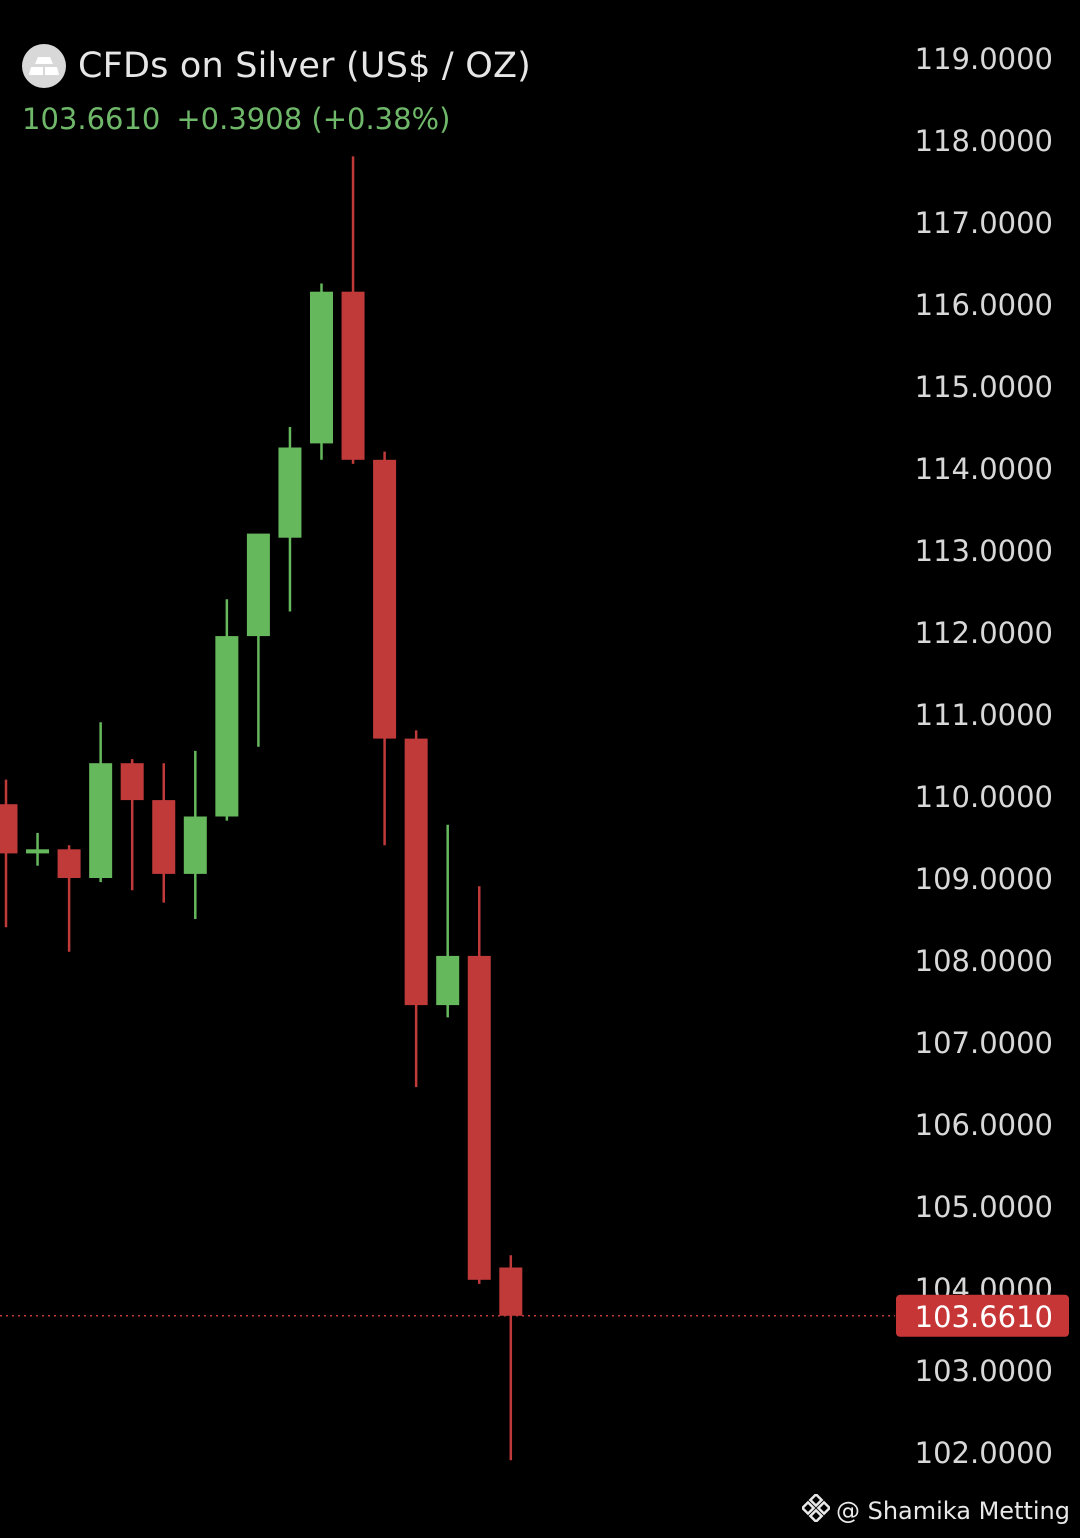  Describe the element at coordinates (984, 1453) in the screenshot. I see `y-axis-tick-label: 102.0000` at that location.